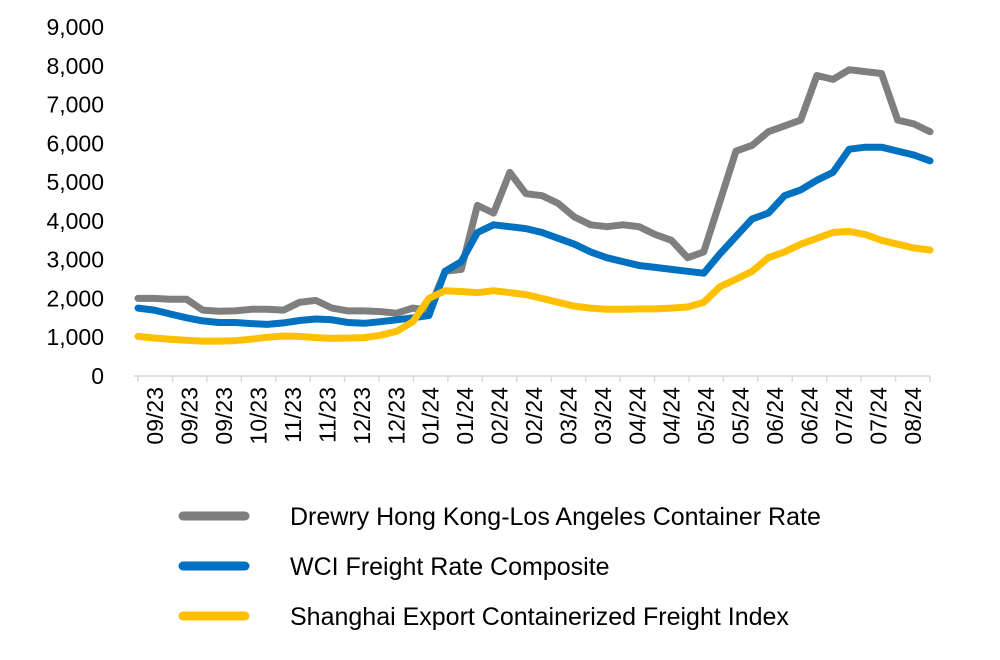  I want to click on y-tick-label: 6,000, so click(75, 143).